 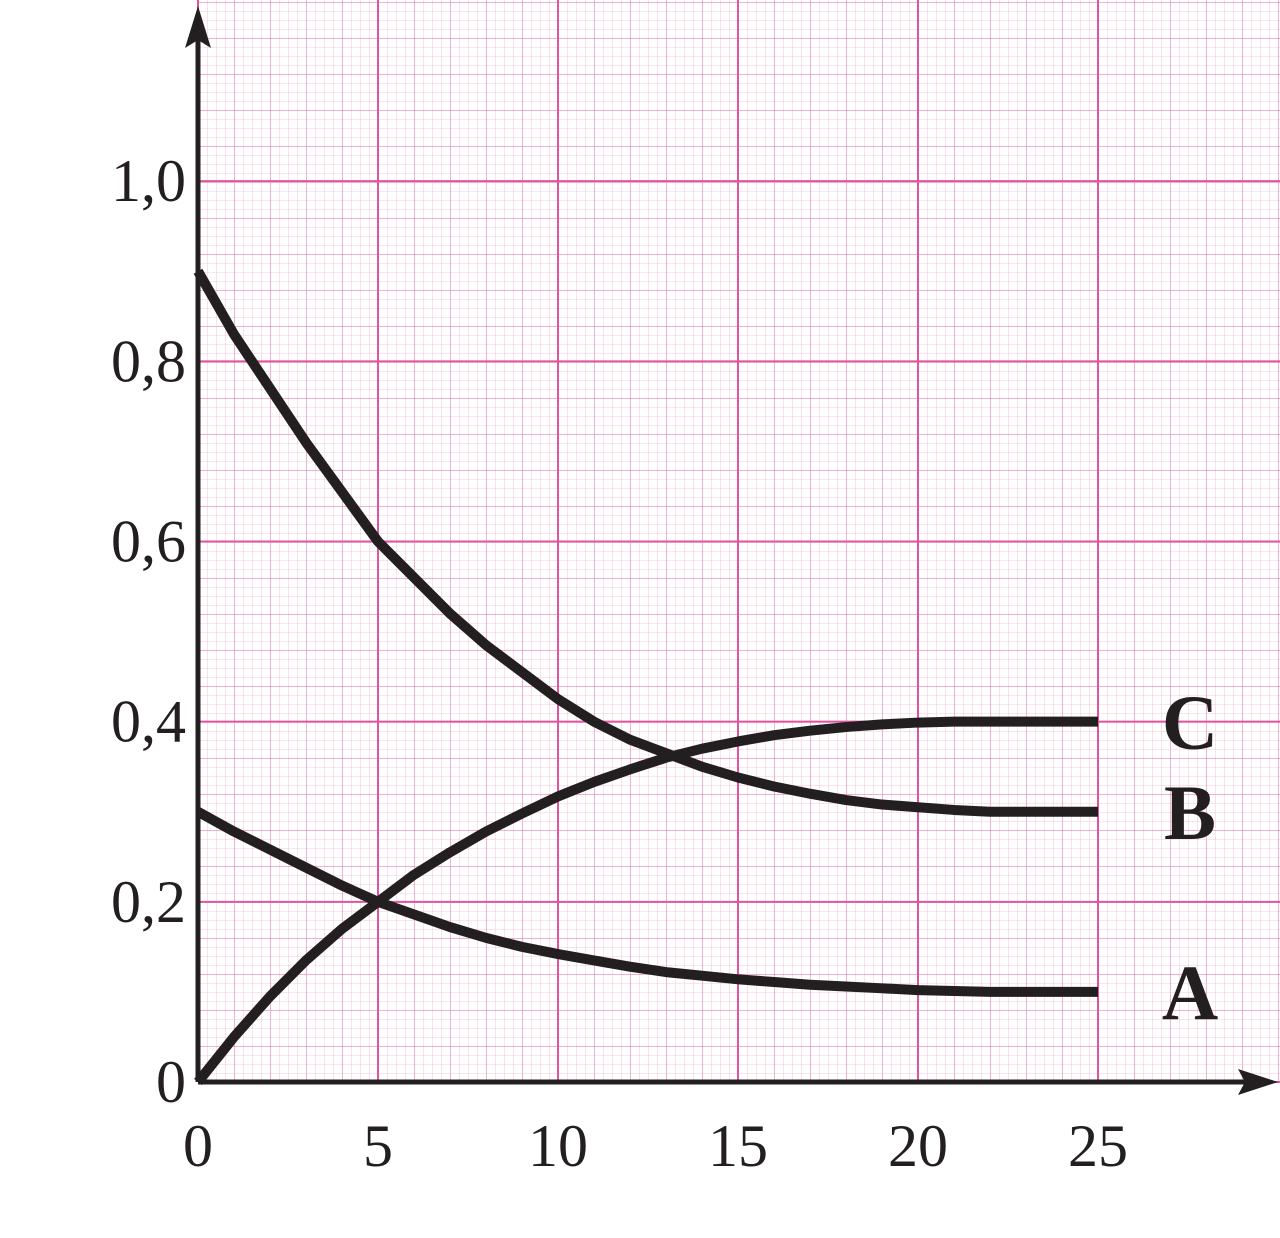 What do you see at coordinates (148, 361) in the screenshot?
I see `y-tick-label: 0,8` at bounding box center [148, 361].